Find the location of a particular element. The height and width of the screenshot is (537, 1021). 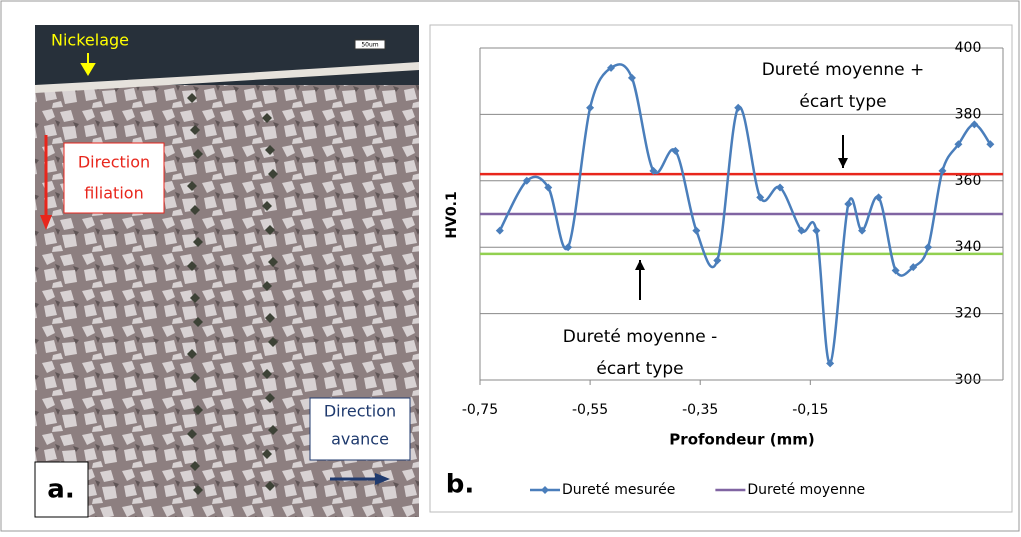

label-box is located at coordinates (61, 489).